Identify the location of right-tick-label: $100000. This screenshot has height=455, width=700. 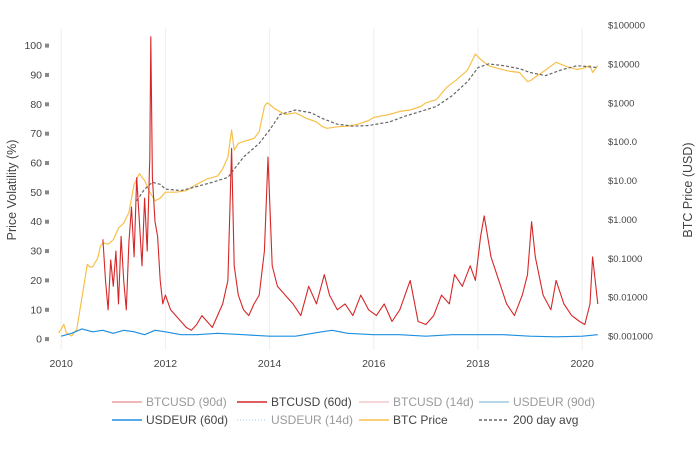
(626, 26).